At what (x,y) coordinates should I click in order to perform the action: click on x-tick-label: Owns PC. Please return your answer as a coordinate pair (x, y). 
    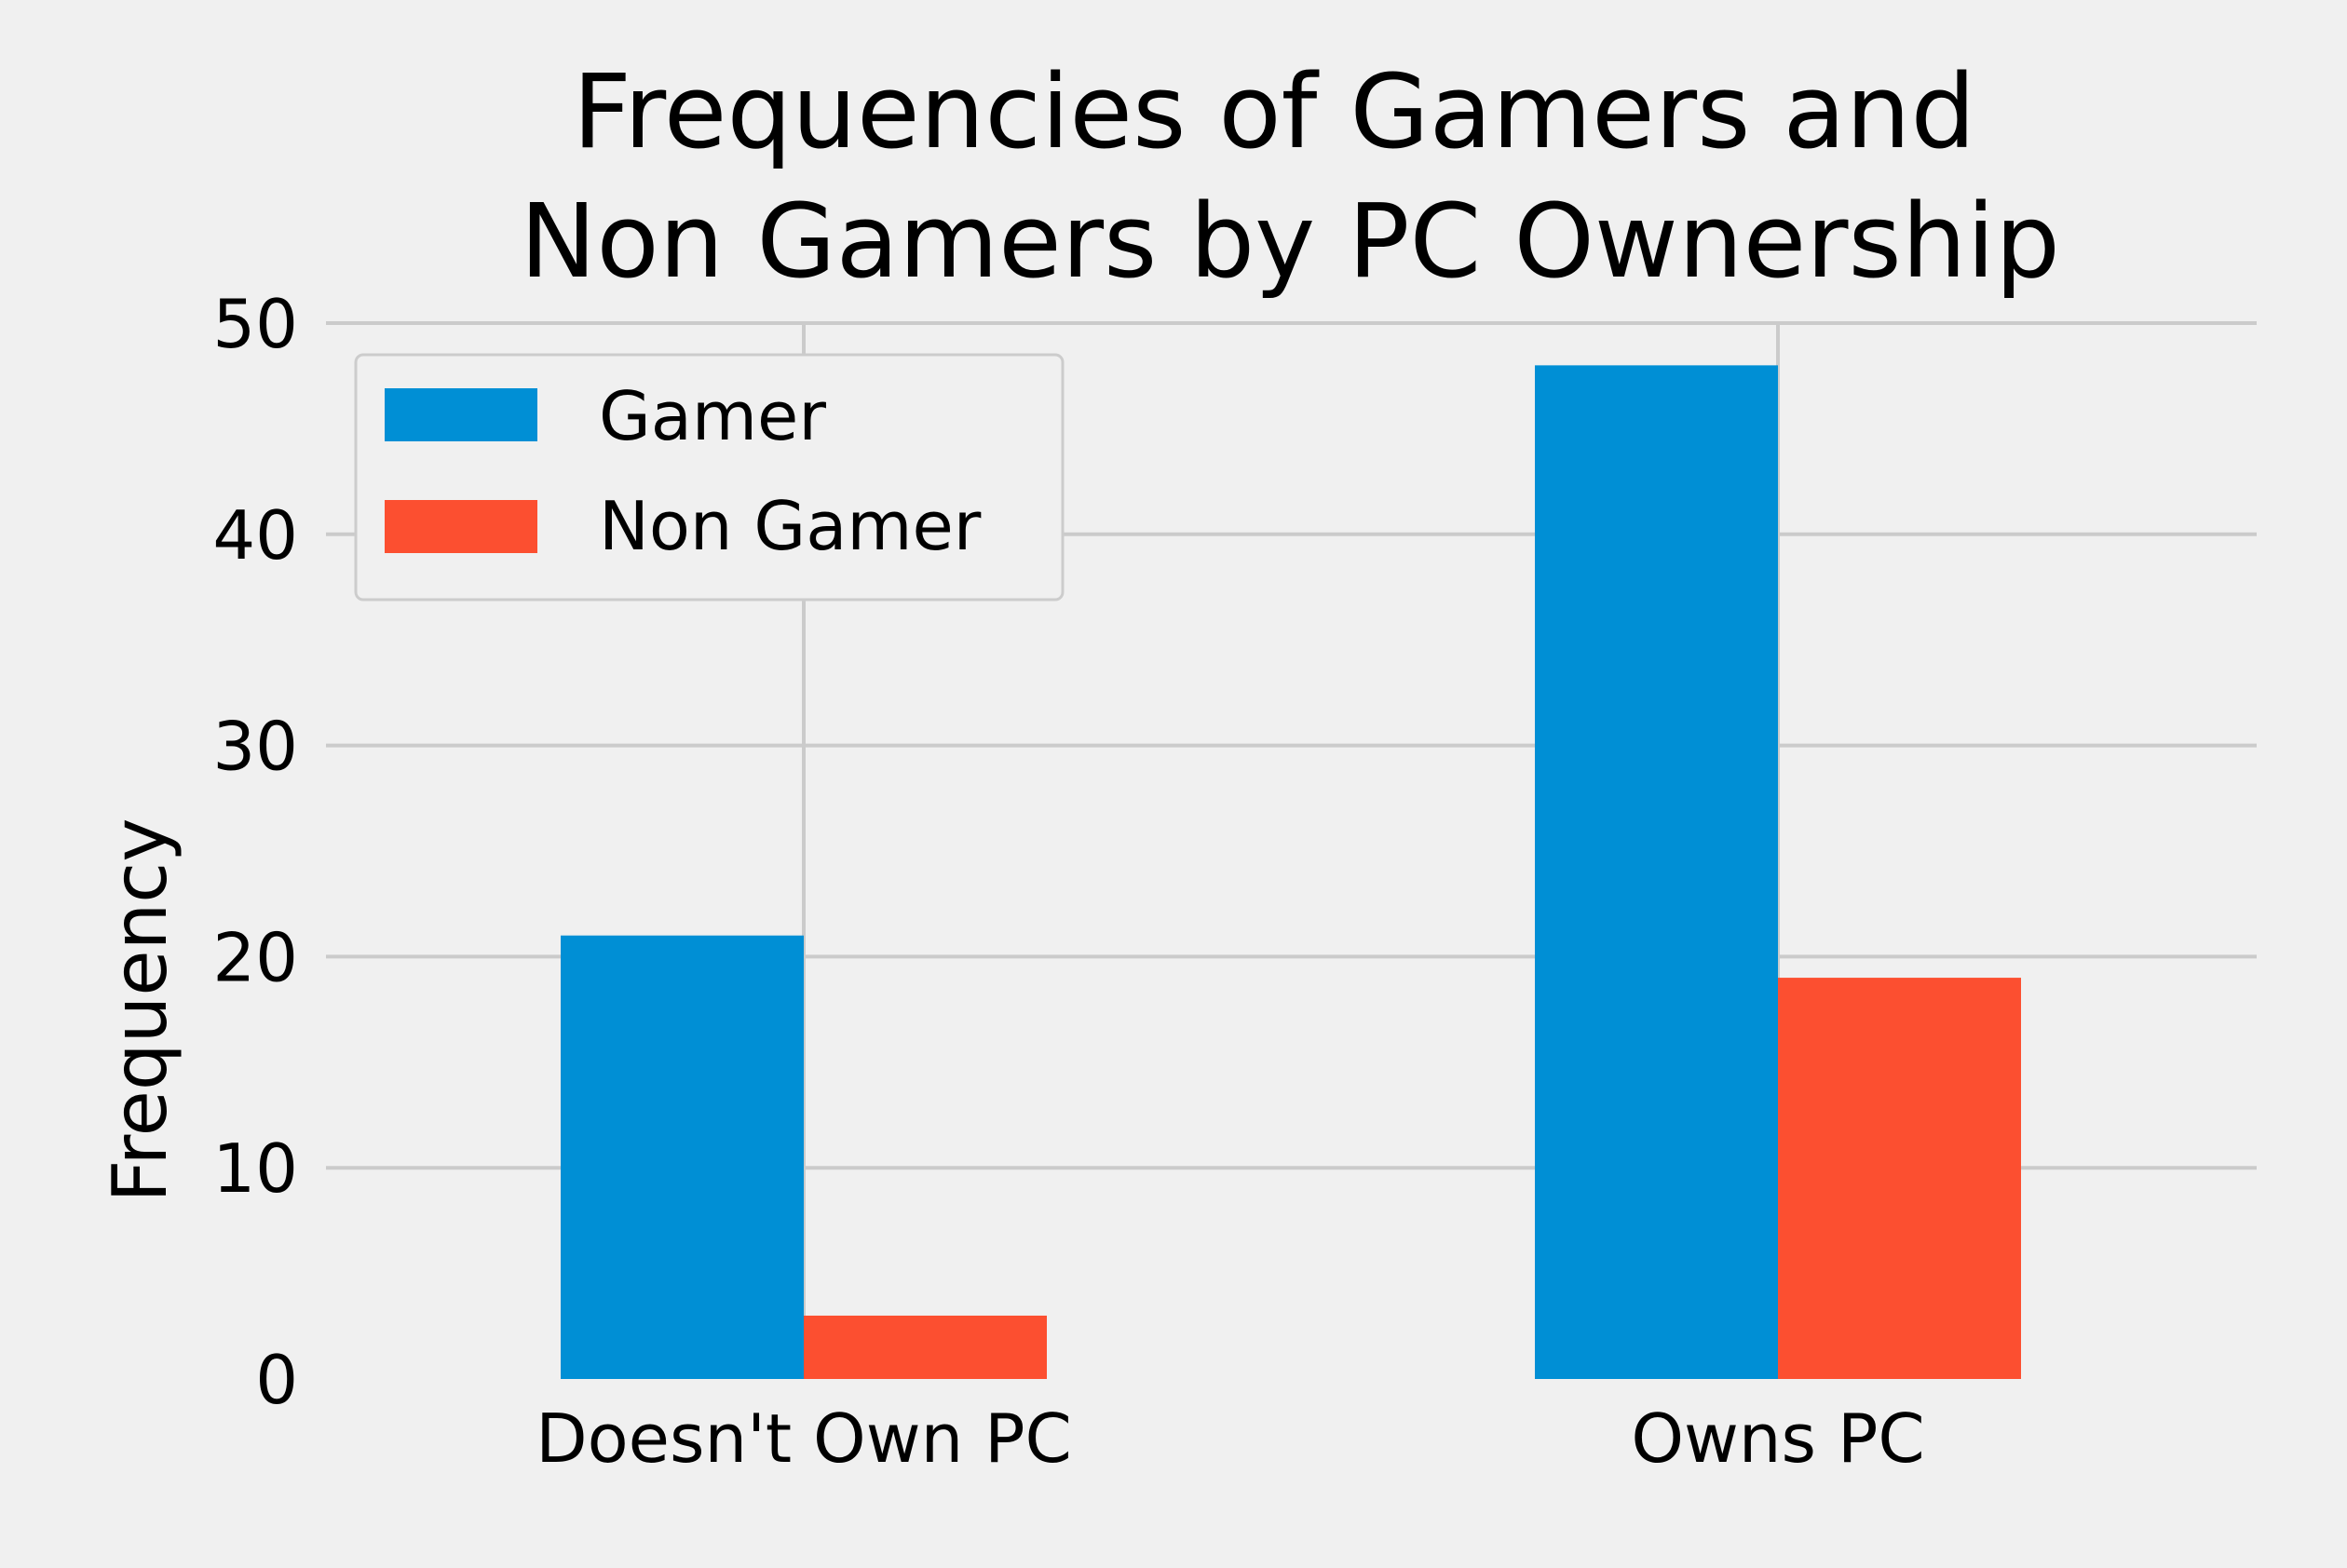
    Looking at the image, I should click on (1777, 1438).